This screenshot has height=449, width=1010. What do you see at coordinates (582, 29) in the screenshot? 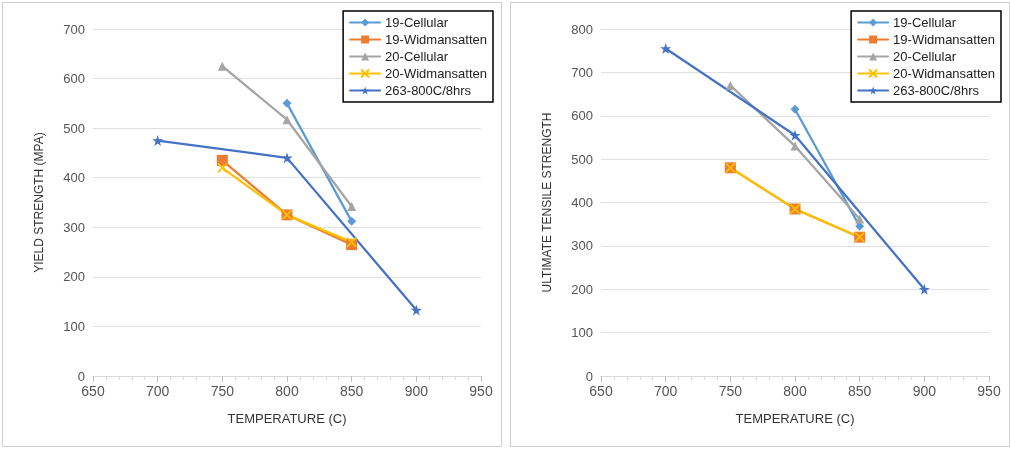
I see `y-tick-label: 800` at bounding box center [582, 29].